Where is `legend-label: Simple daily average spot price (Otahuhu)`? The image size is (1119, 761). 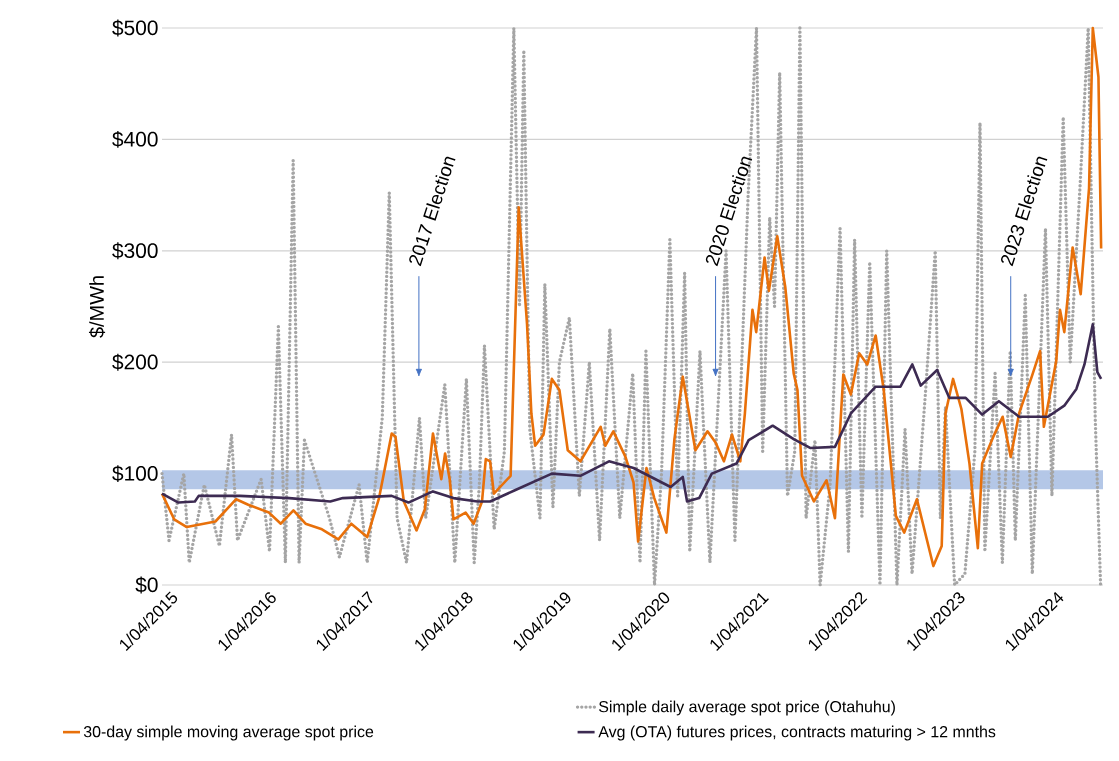
legend-label: Simple daily average spot price (Otahuhu) is located at coordinates (747, 708).